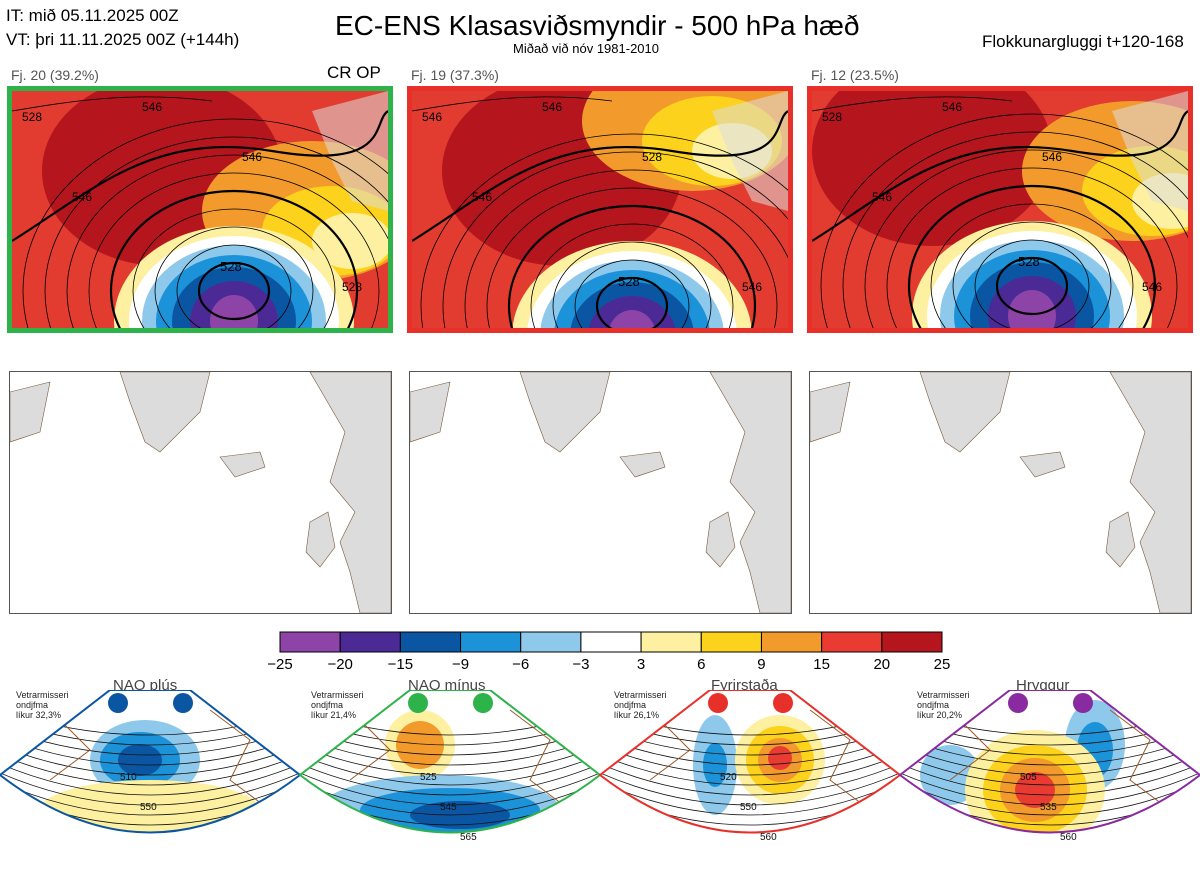 The height and width of the screenshot is (871, 1200). I want to click on colorbar-tick: 20, so click(882, 664).